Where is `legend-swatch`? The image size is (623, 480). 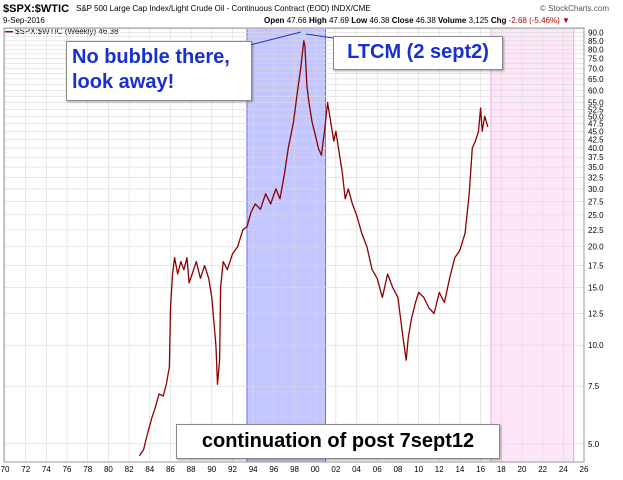
legend-swatch is located at coordinates (8, 31).